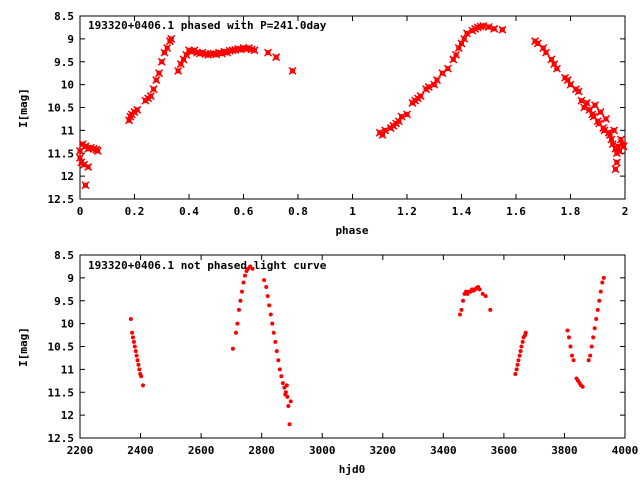  I want to click on plot-title: 193320+0406.1 not phased light curve, so click(207, 265).